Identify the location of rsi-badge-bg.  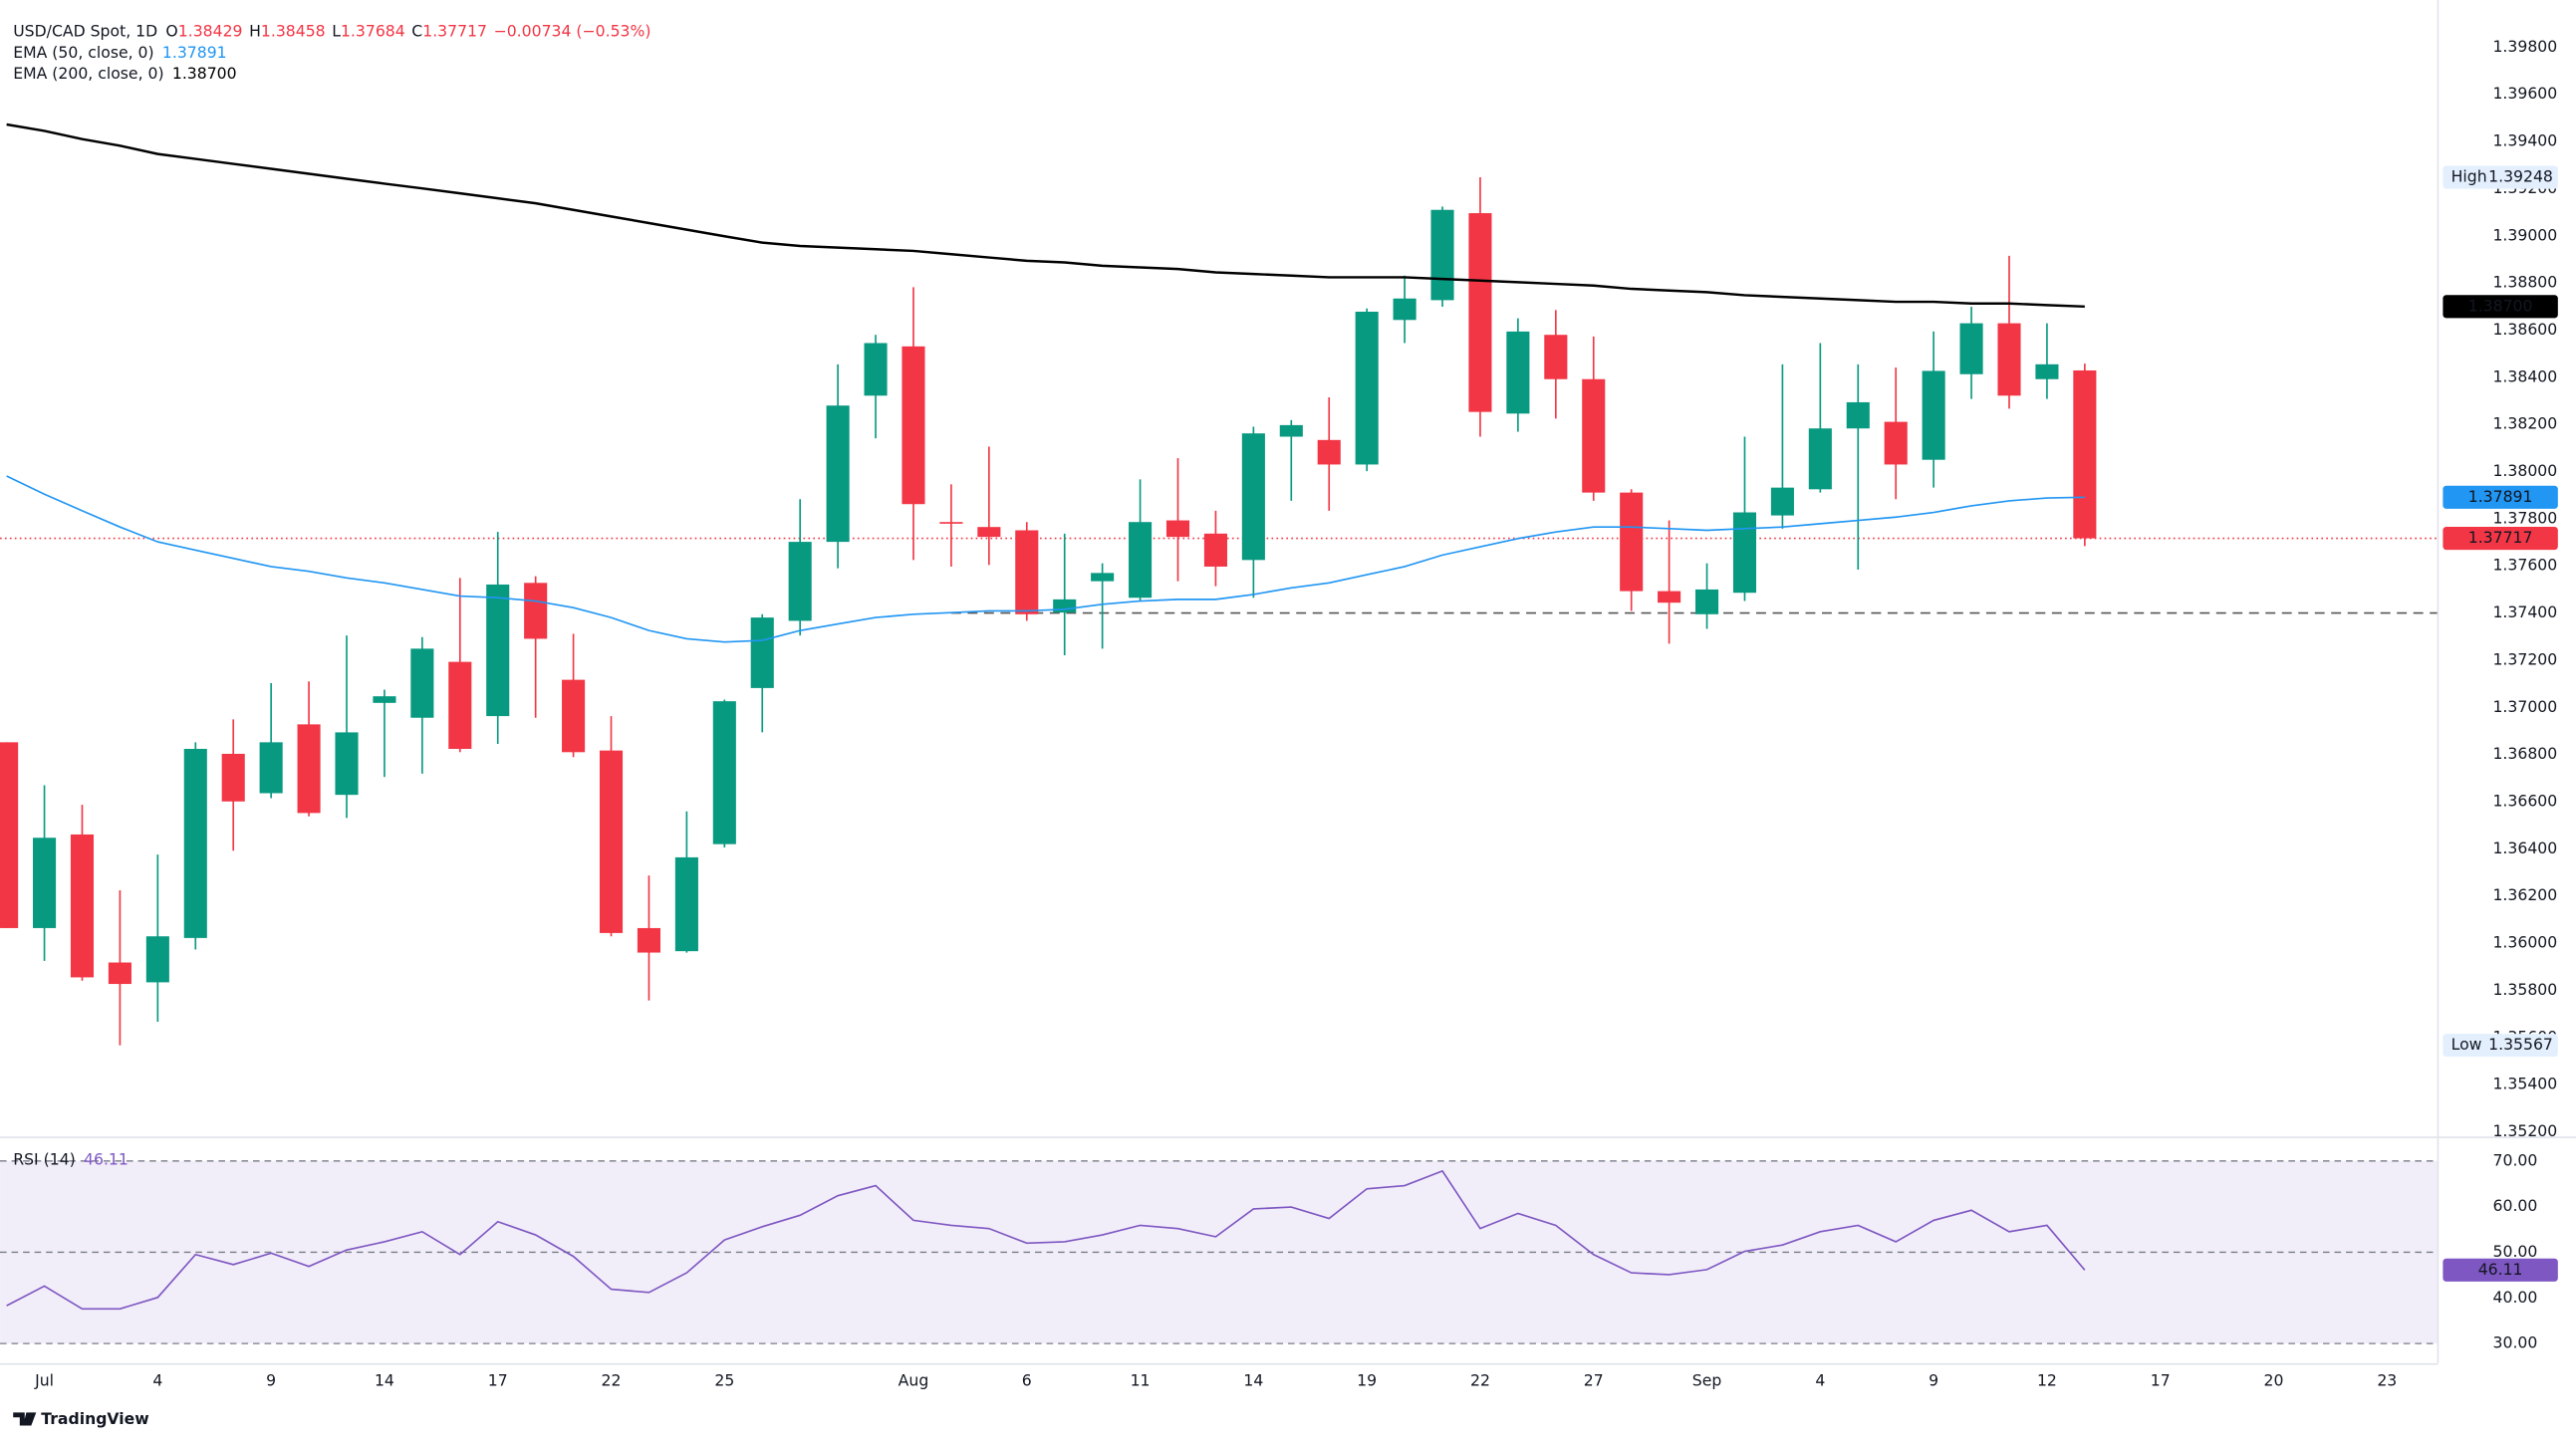
(2500, 1270).